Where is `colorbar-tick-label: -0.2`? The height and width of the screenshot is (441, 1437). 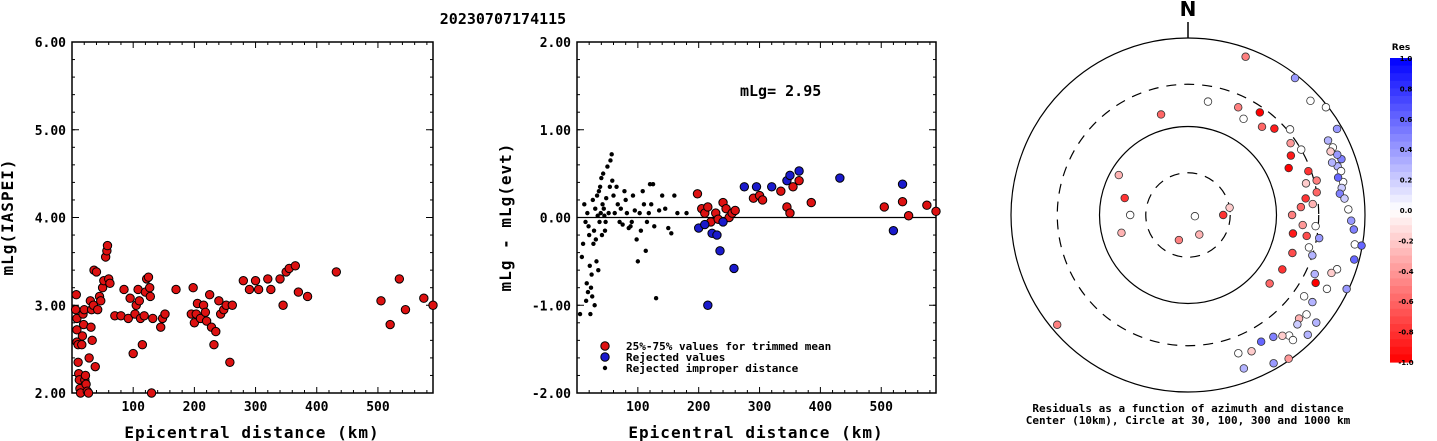 colorbar-tick-label: -0.2 is located at coordinates (1405, 241).